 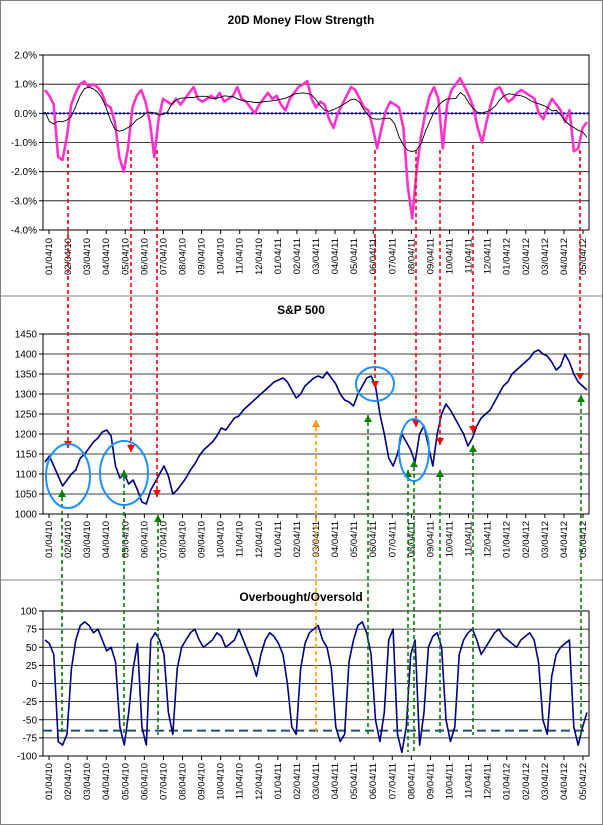 I want to click on y-tick-label: 100, so click(x=28, y=612).